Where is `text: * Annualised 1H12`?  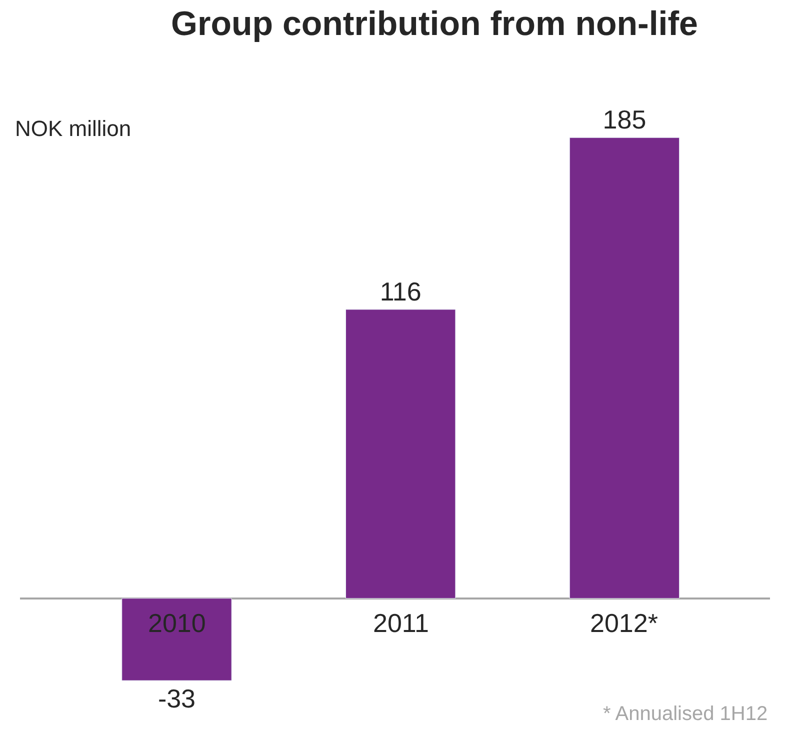
text: * Annualised 1H12 is located at coordinates (685, 714).